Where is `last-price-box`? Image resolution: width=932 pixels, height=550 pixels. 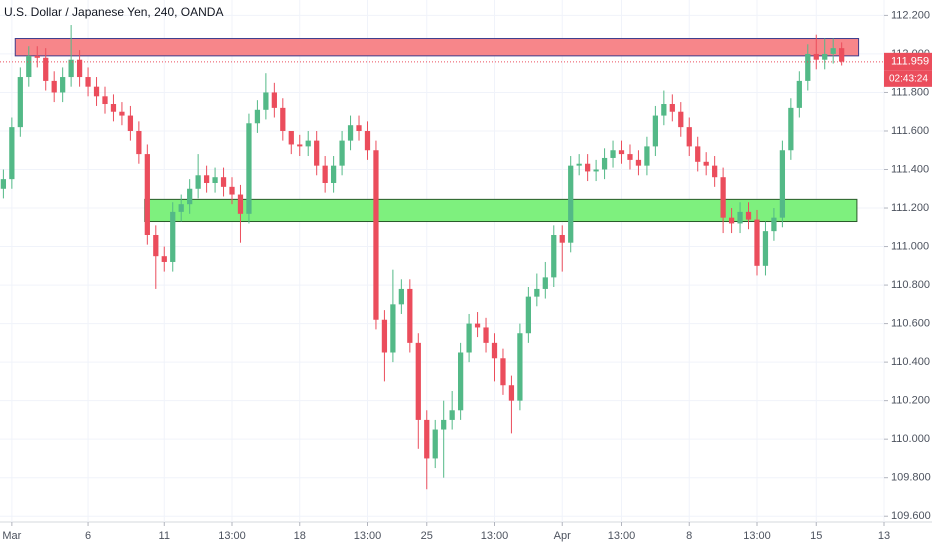 last-price-box is located at coordinates (908, 61).